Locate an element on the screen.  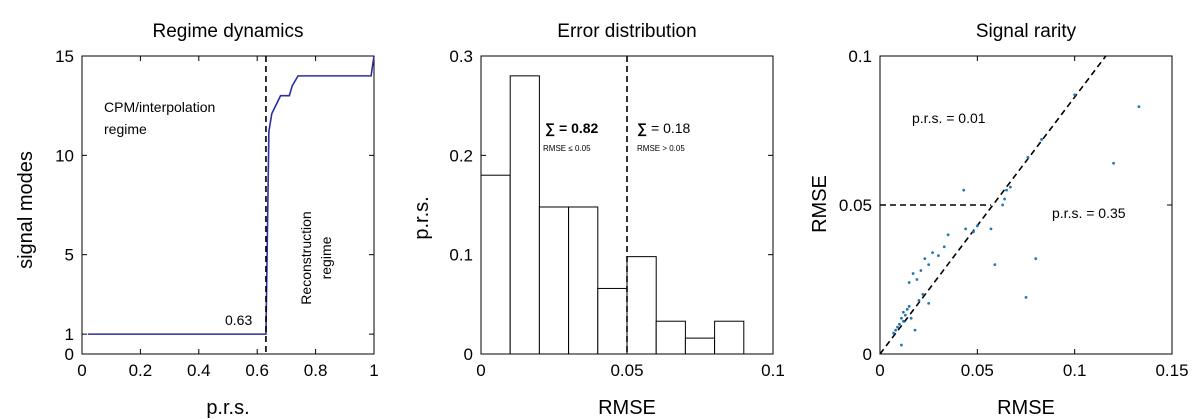
threshold-label: 0.63 is located at coordinates (238, 320).